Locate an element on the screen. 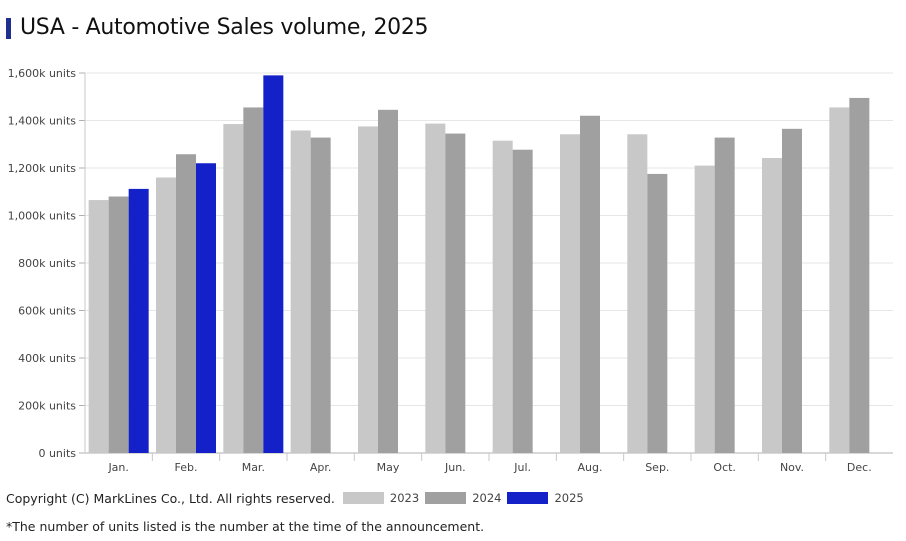 This screenshot has width=906, height=541. legend-item-2023: 2023 is located at coordinates (381, 498).